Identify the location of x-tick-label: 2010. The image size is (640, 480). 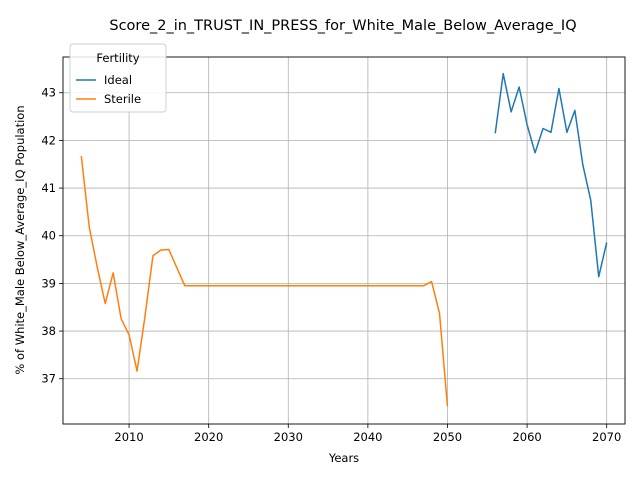
(128, 437).